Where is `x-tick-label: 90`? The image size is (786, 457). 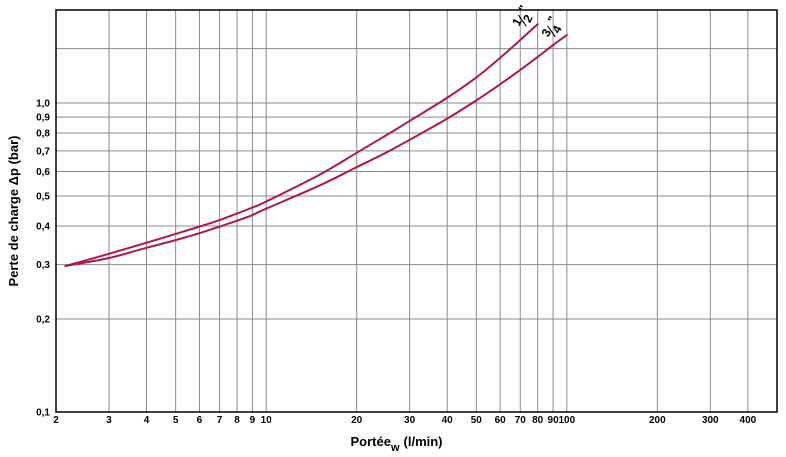 x-tick-label: 90 is located at coordinates (554, 420).